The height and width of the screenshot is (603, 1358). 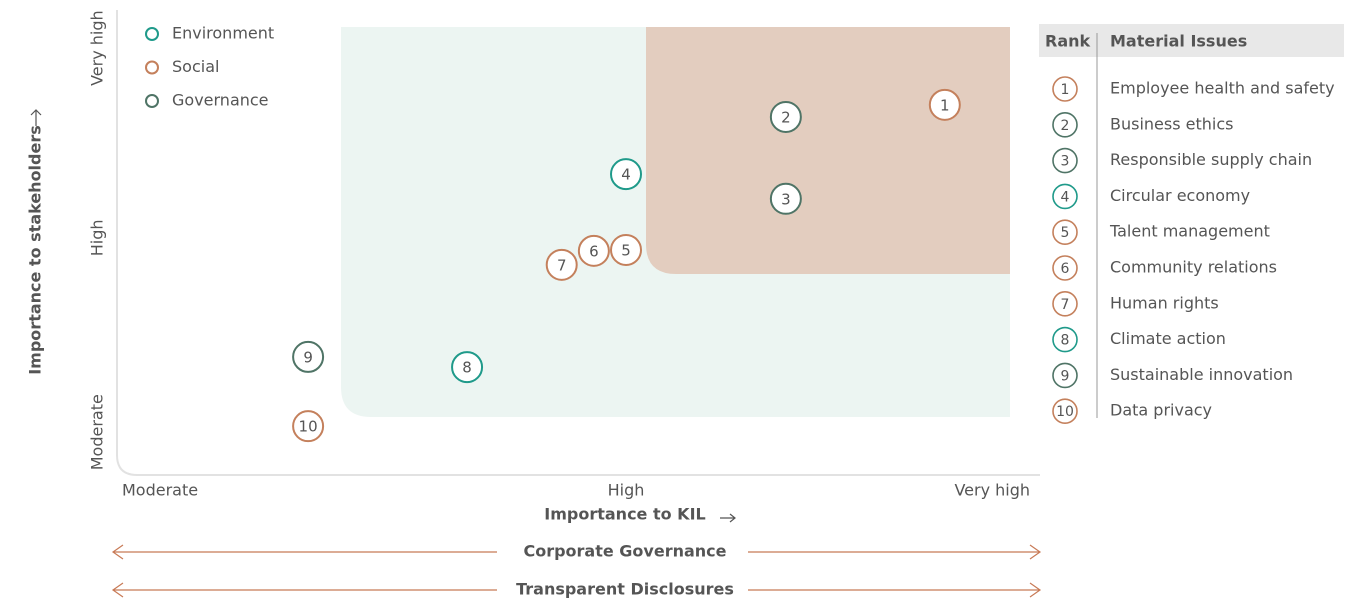 I want to click on rank-number: 5, so click(x=1065, y=233).